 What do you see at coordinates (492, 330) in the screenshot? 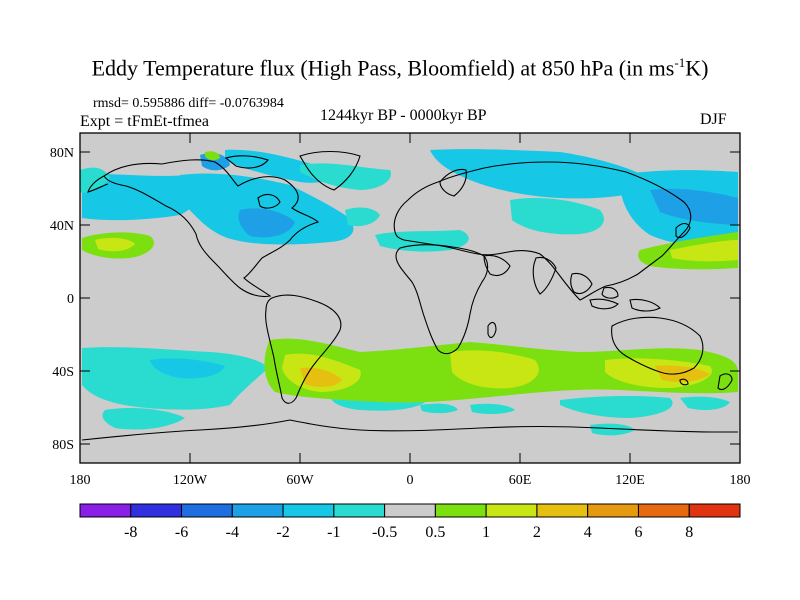
I see `coastline-madagascar` at bounding box center [492, 330].